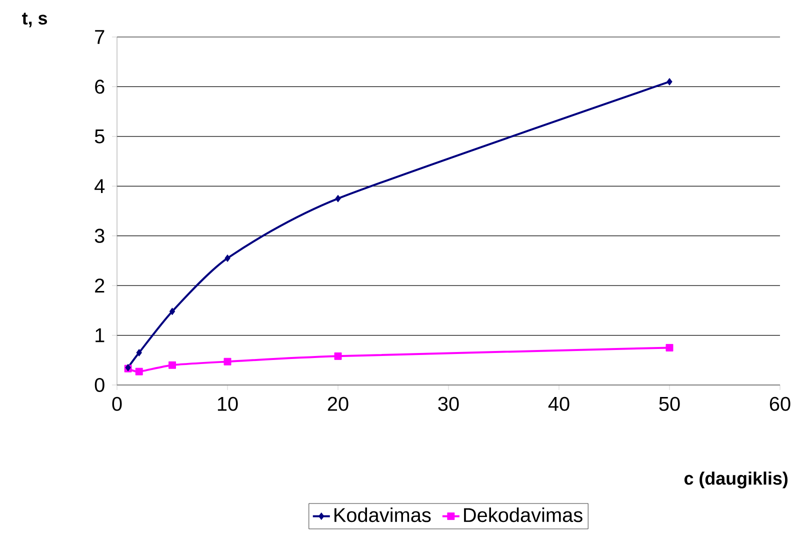 The height and width of the screenshot is (540, 799). I want to click on x-tick-label: 0, so click(117, 403).